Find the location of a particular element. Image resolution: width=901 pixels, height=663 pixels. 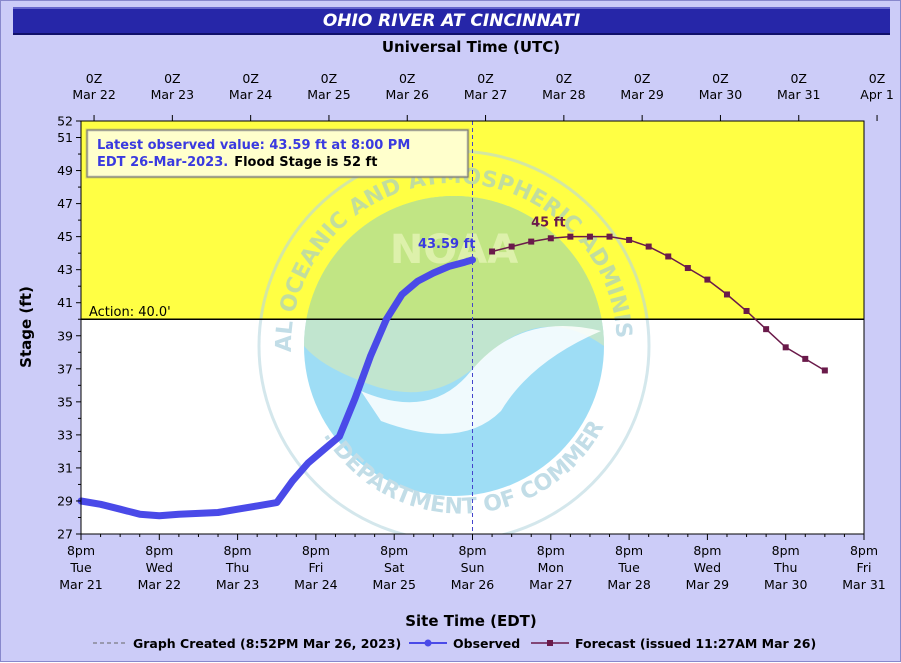

y-tick-label: 27 is located at coordinates (65, 534).